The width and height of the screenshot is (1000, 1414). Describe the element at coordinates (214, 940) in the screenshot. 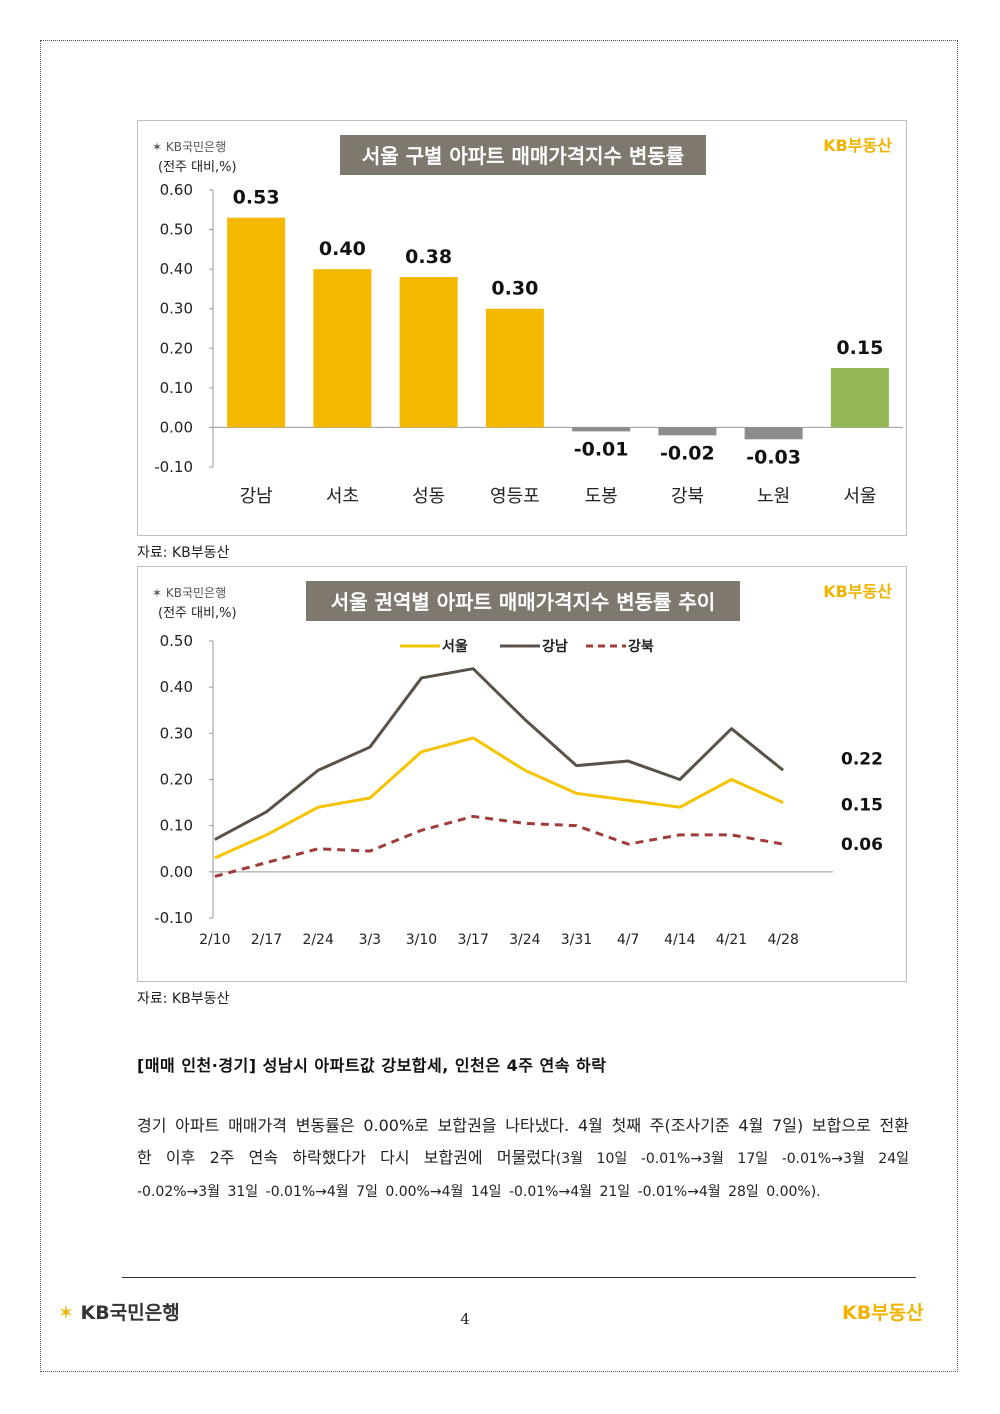

I see `x-tick-label: 2/10` at that location.